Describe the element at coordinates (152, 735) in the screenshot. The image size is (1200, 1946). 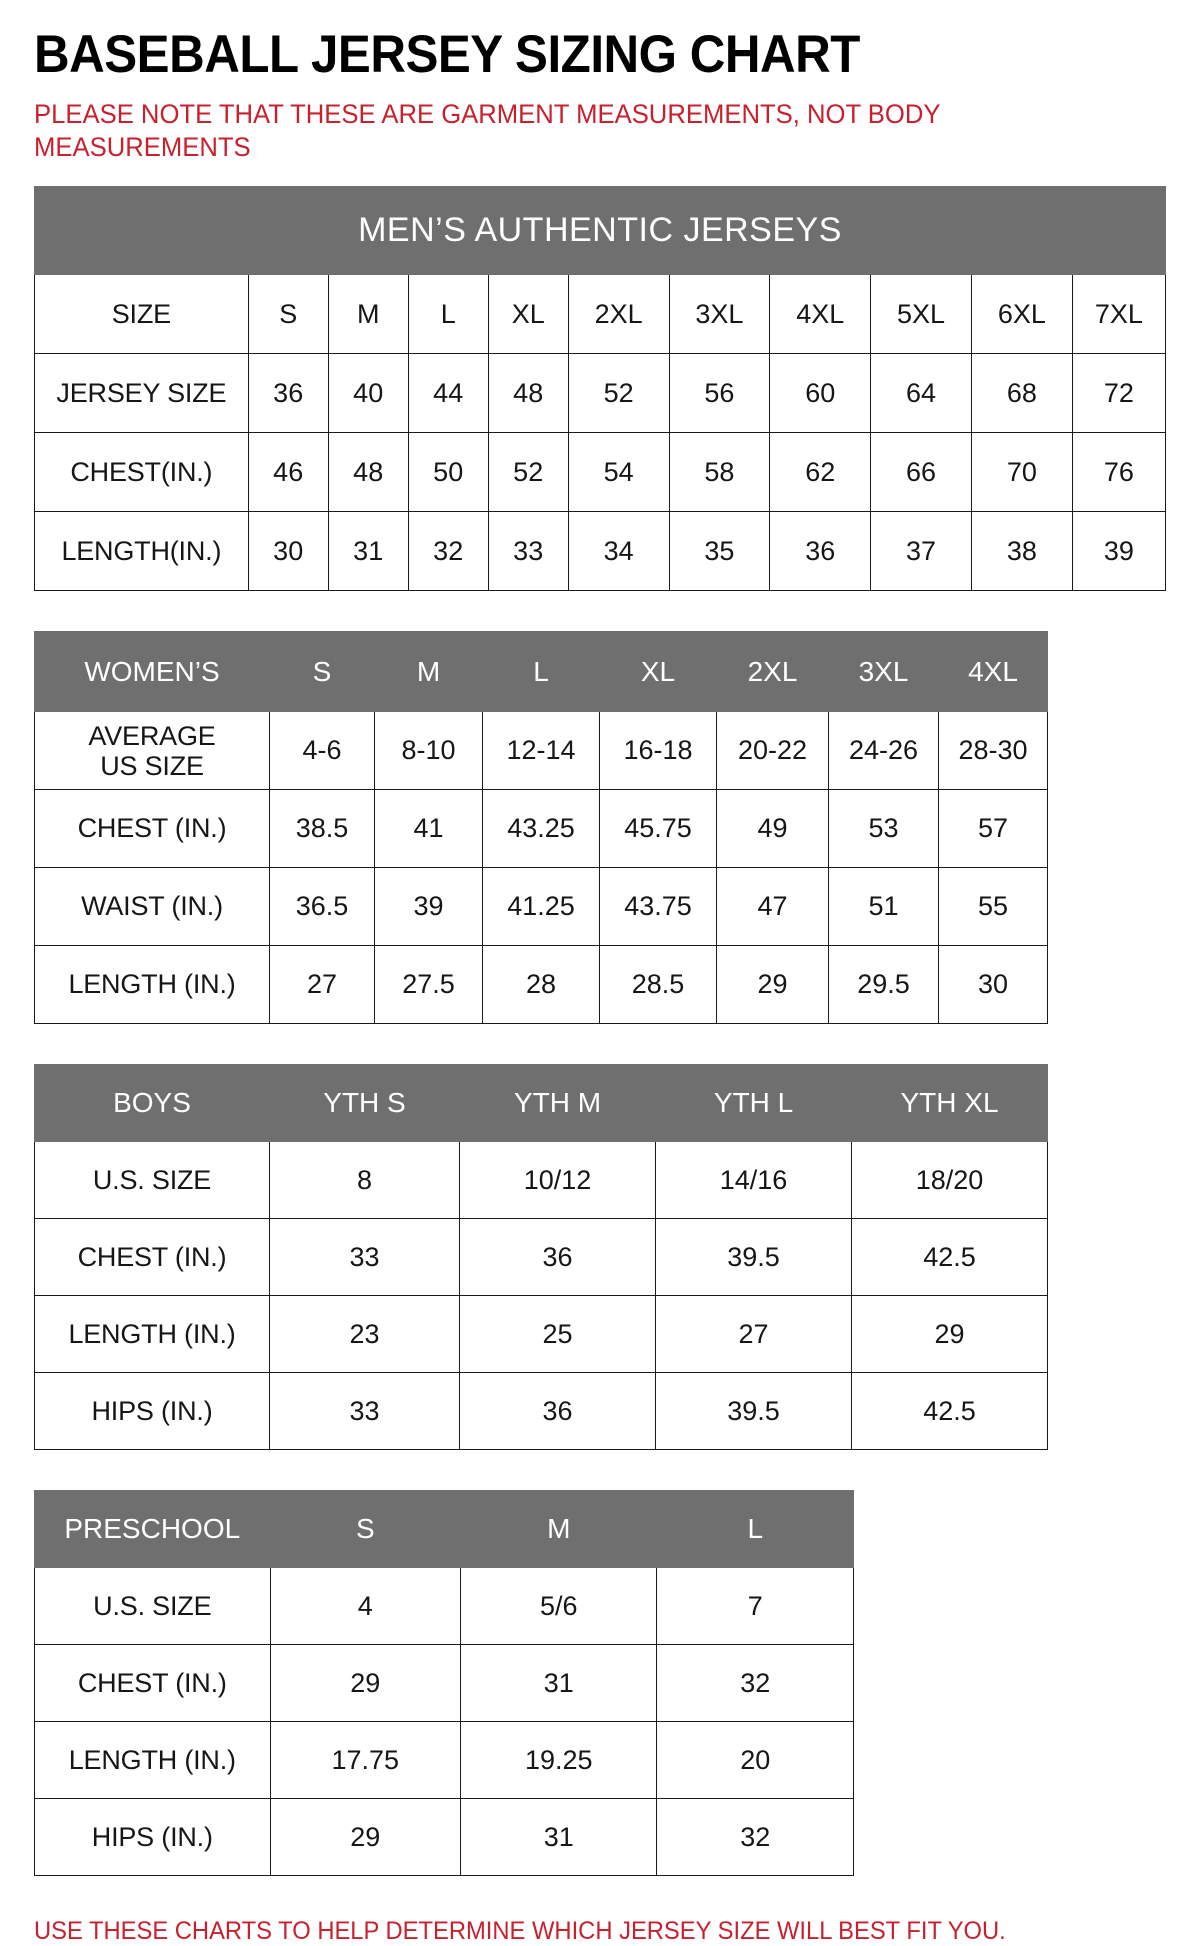
I see `row-label-line: AVERAGE` at that location.